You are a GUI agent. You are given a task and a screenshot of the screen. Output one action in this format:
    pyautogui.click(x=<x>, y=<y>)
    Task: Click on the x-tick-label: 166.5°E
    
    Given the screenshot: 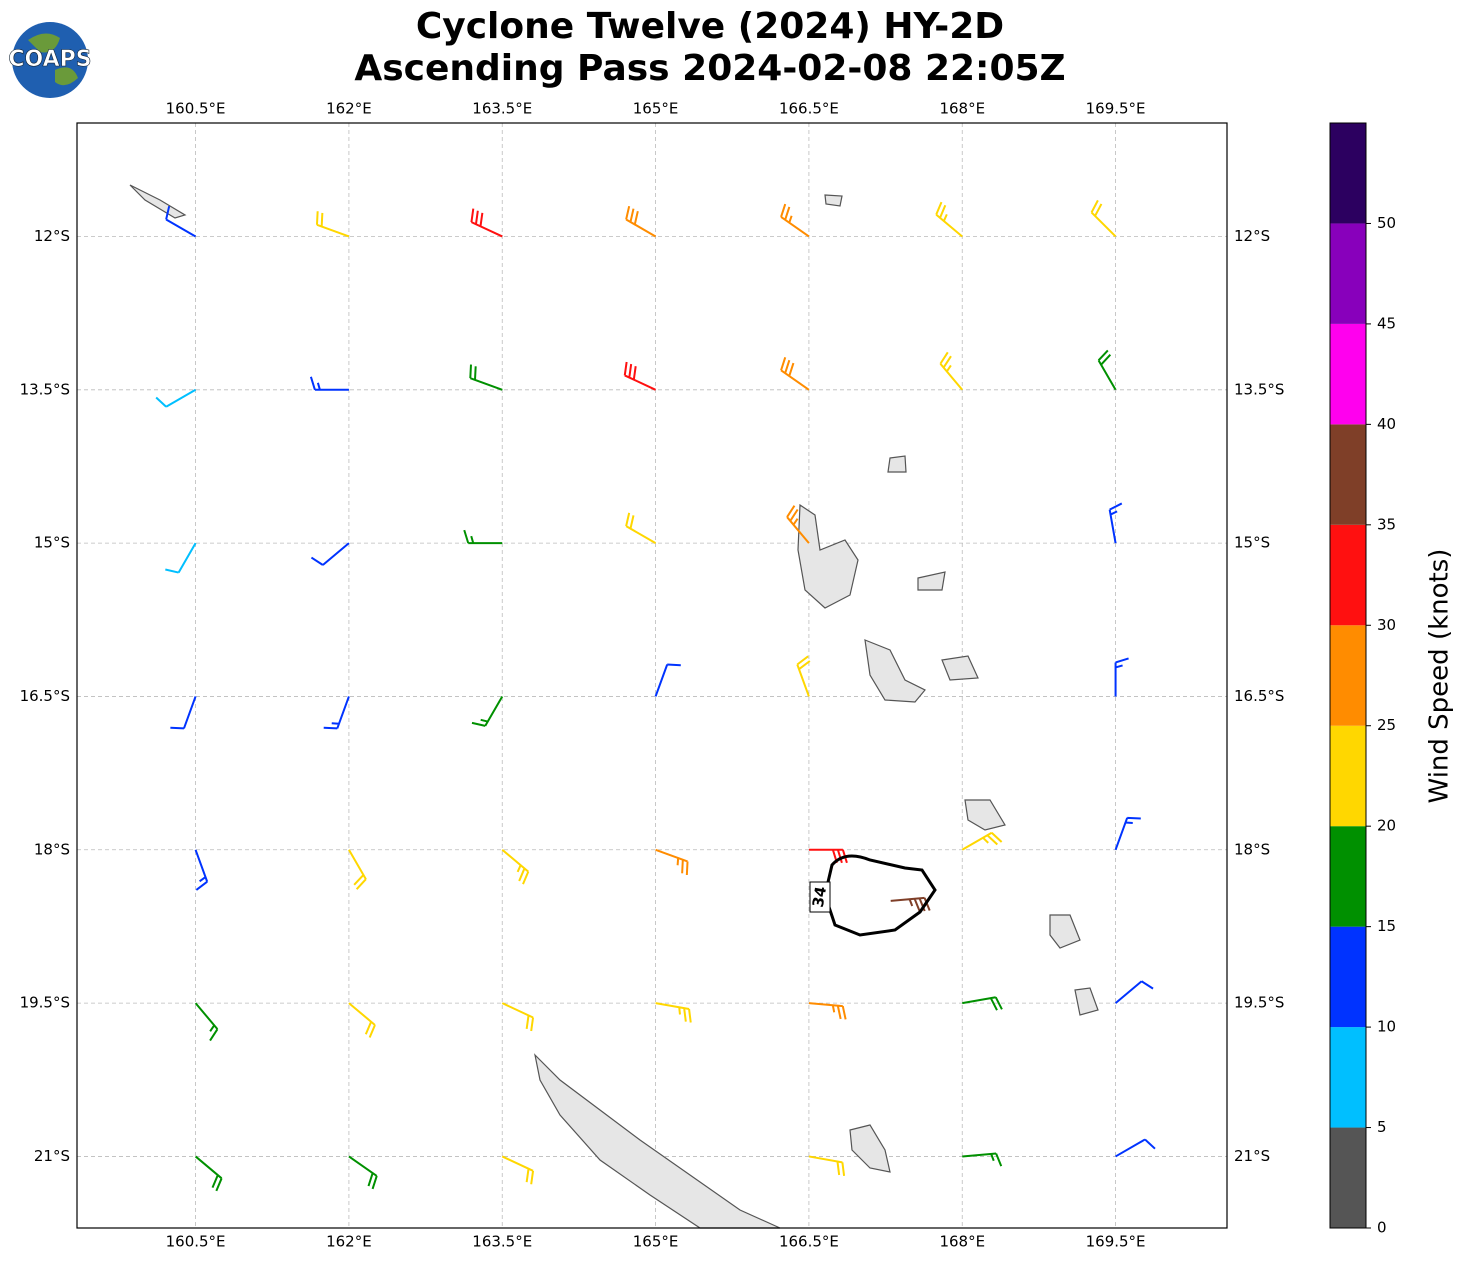 What is the action you would take?
    pyautogui.click(x=809, y=109)
    